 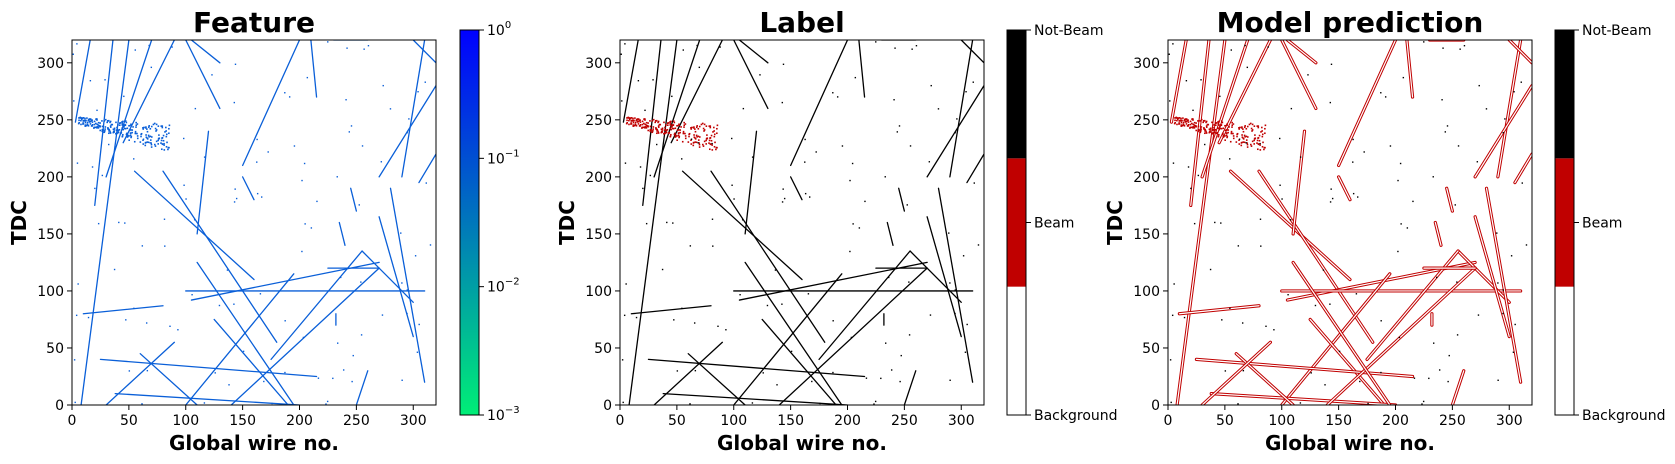 What do you see at coordinates (1054, 224) in the screenshot?
I see `colorbar-tick-label: Beam` at bounding box center [1054, 224].